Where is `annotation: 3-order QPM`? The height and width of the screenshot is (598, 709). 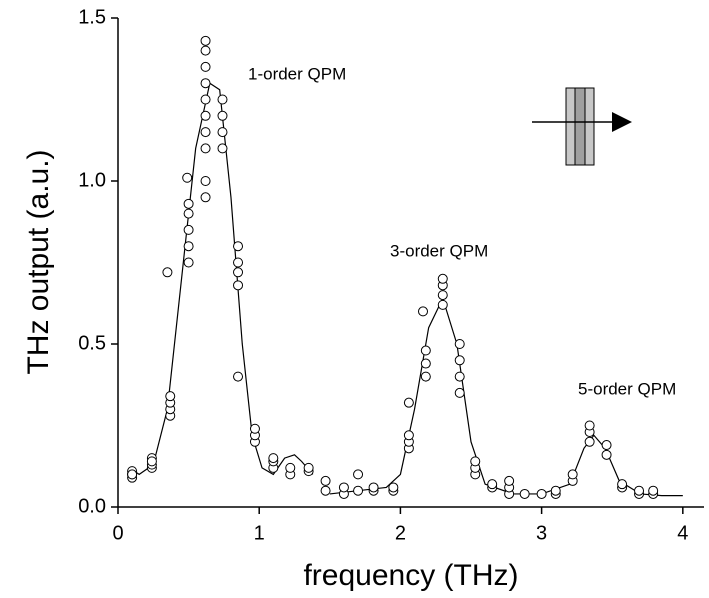
annotation: 3-order QPM is located at coordinates (439, 250).